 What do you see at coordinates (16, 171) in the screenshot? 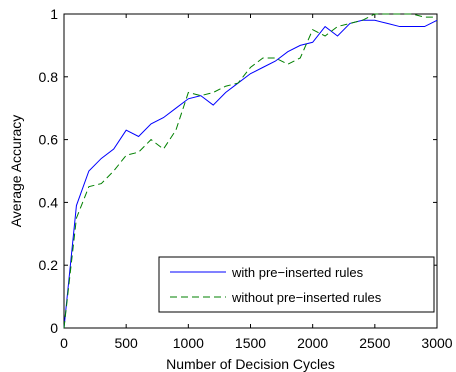
I see `y-axis-label: Average Accuracy` at bounding box center [16, 171].